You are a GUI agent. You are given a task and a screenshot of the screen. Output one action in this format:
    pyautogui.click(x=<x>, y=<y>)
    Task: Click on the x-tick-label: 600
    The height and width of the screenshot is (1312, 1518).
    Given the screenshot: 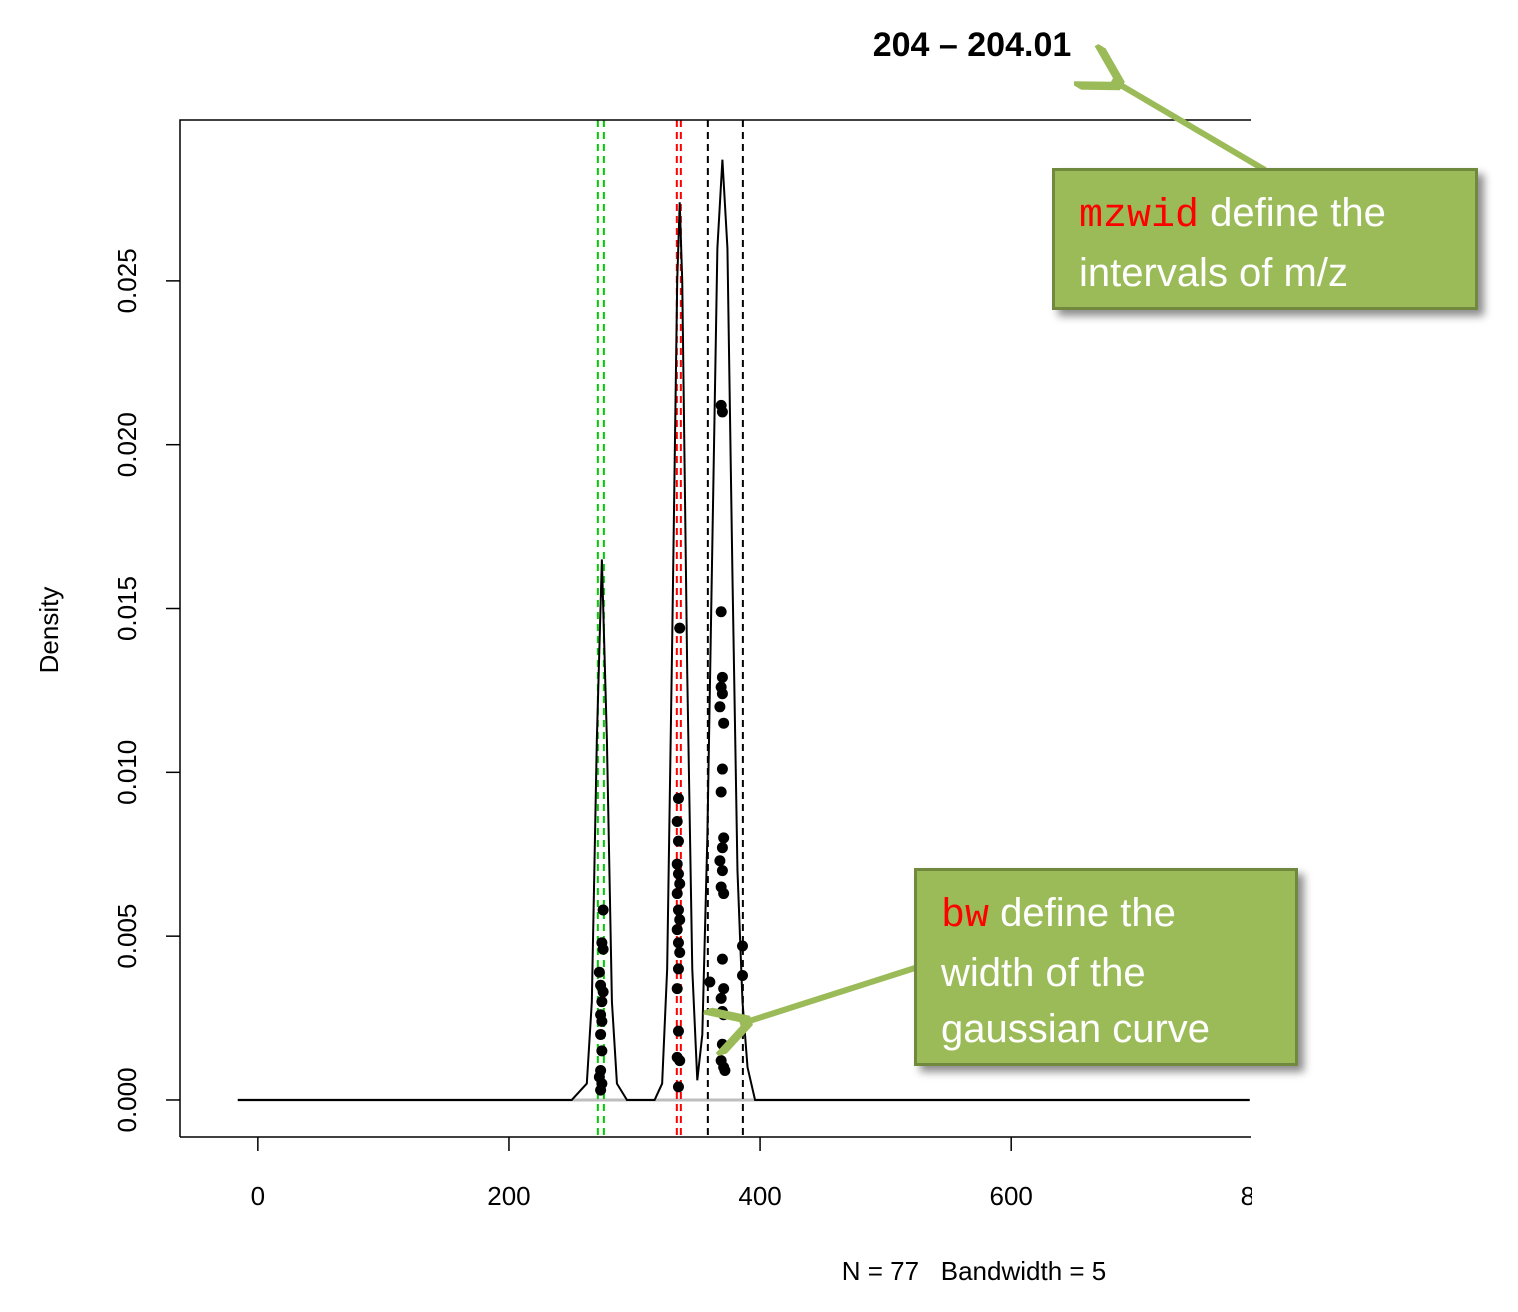 What is the action you would take?
    pyautogui.click(x=1010, y=1196)
    